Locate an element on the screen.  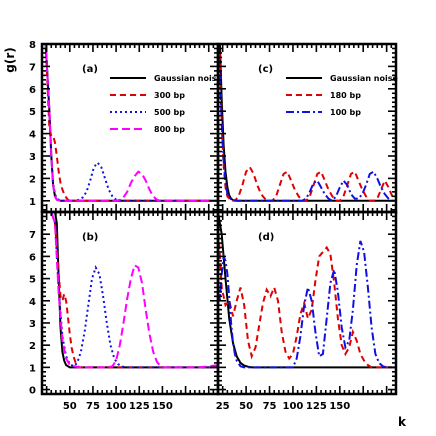
x-tick-label: 25 is located at coordinates (223, 406).